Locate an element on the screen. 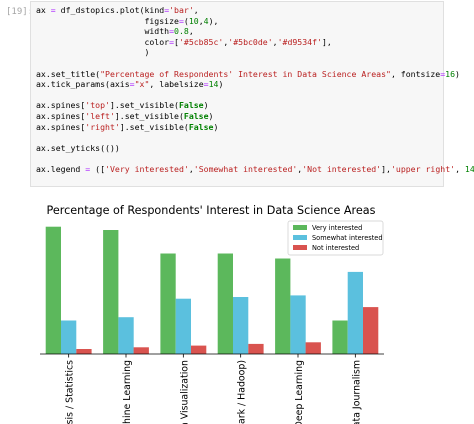 The width and height of the screenshot is (474, 424). code-line: figsize=(10,4), is located at coordinates (127, 20).